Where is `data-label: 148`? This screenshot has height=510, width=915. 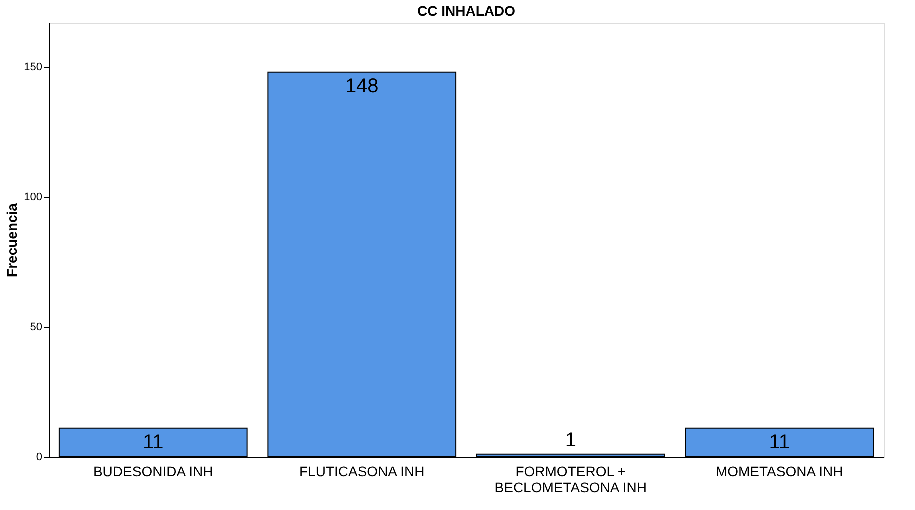 data-label: 148 is located at coordinates (362, 86).